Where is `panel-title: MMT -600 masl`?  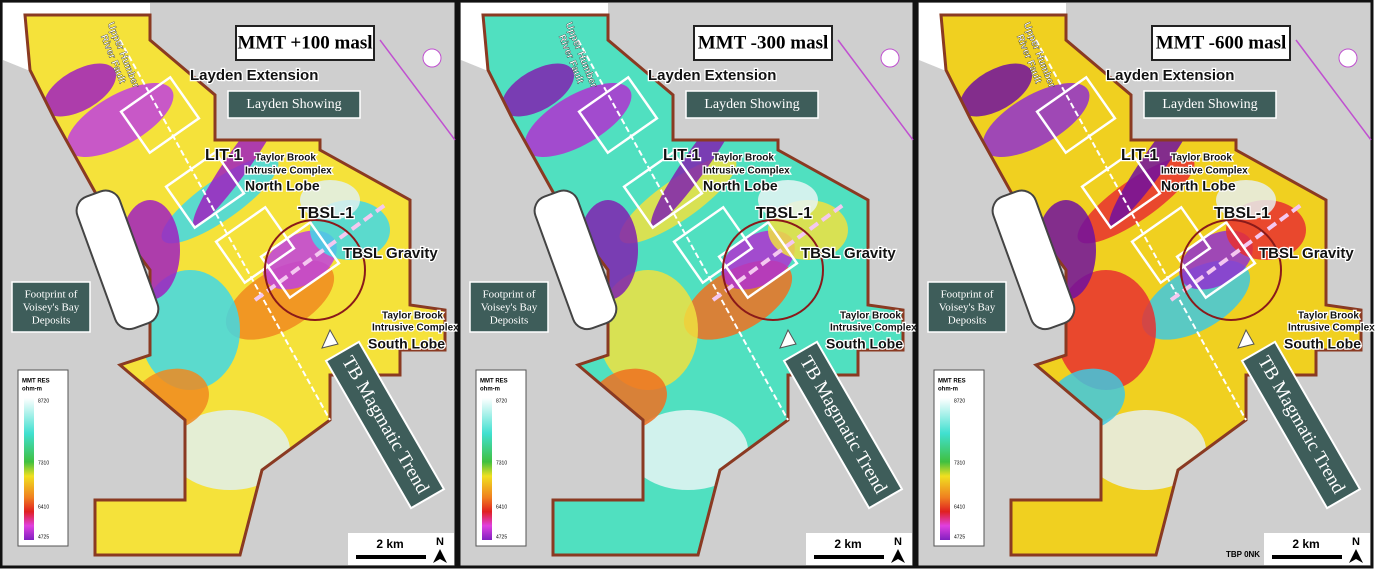
panel-title: MMT -600 masl is located at coordinates (1221, 42).